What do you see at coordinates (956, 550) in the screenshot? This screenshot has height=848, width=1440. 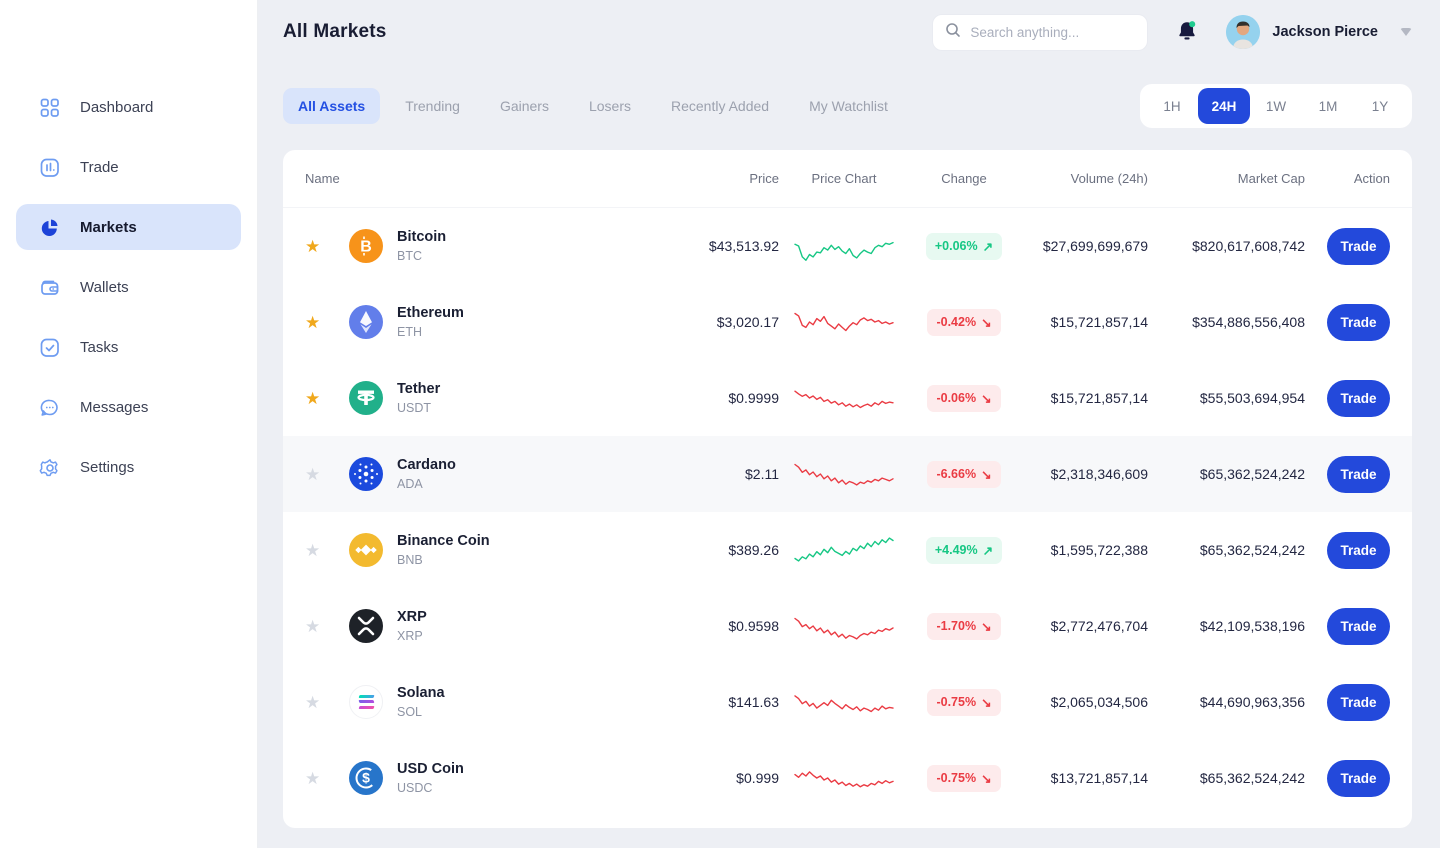 I see `change-value: +4.49%` at bounding box center [956, 550].